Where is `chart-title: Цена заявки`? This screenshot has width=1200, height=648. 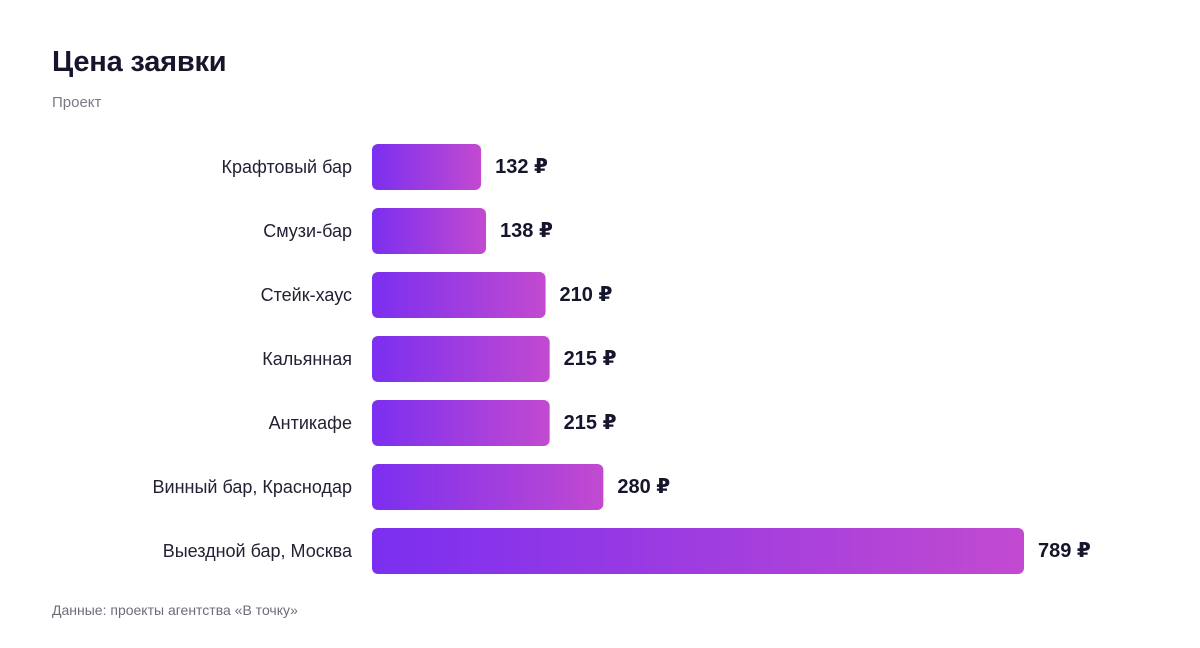 chart-title: Цена заявки is located at coordinates (139, 62).